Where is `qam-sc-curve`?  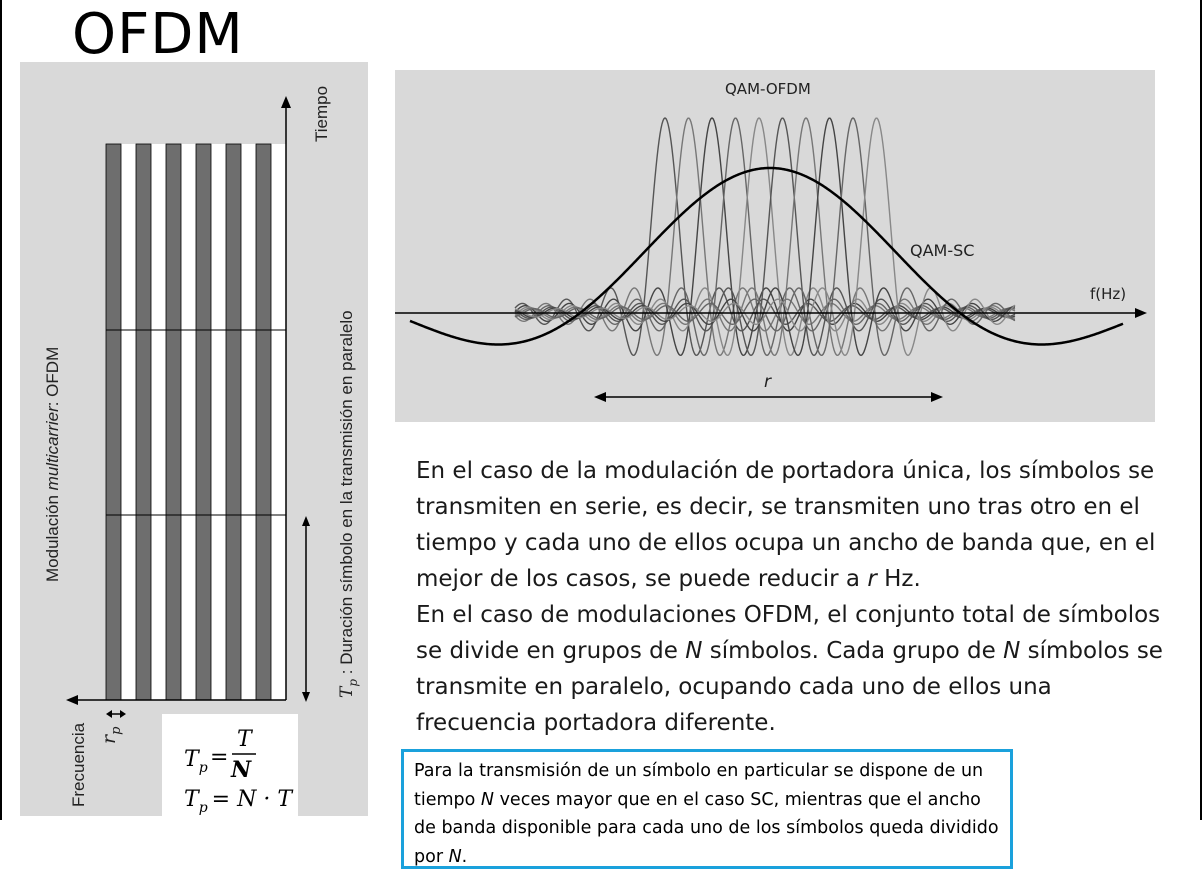
qam-sc-curve is located at coordinates (766, 256).